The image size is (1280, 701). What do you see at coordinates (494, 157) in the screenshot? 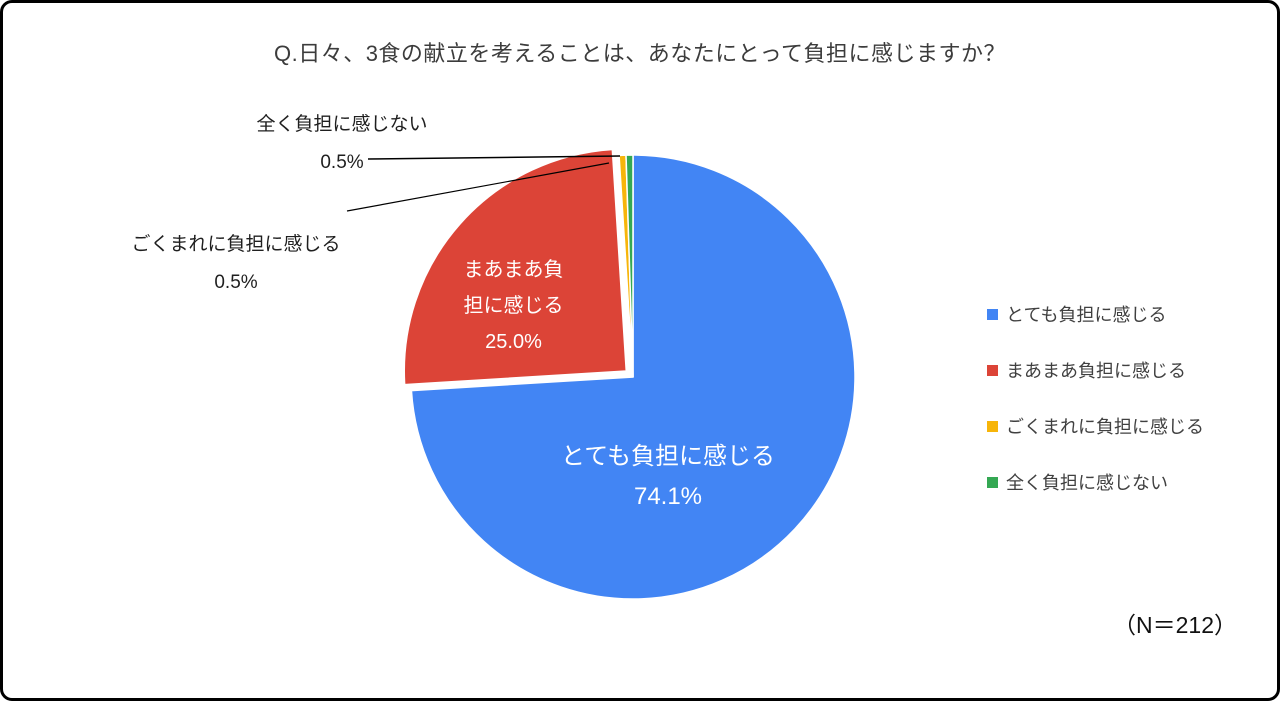
I see `callout-line-none` at bounding box center [494, 157].